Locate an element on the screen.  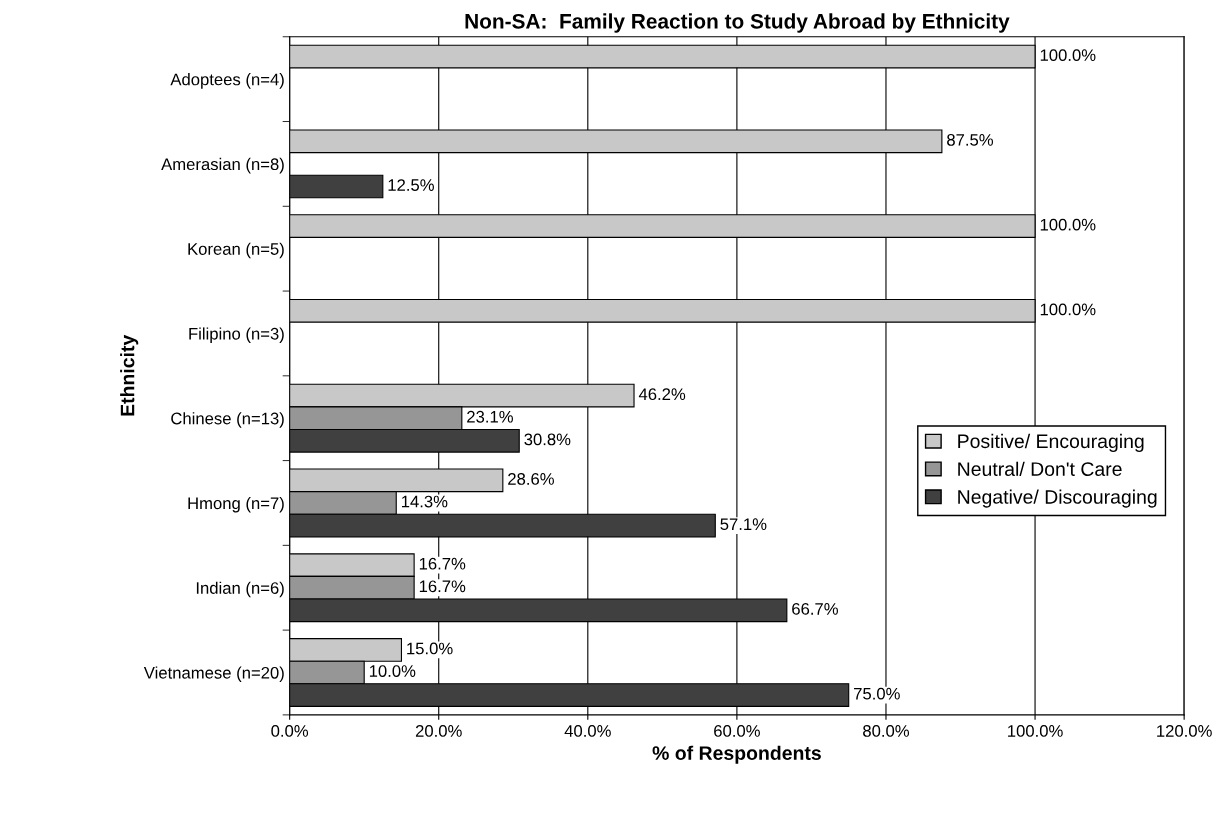
data-label: 30.8% is located at coordinates (547, 439).